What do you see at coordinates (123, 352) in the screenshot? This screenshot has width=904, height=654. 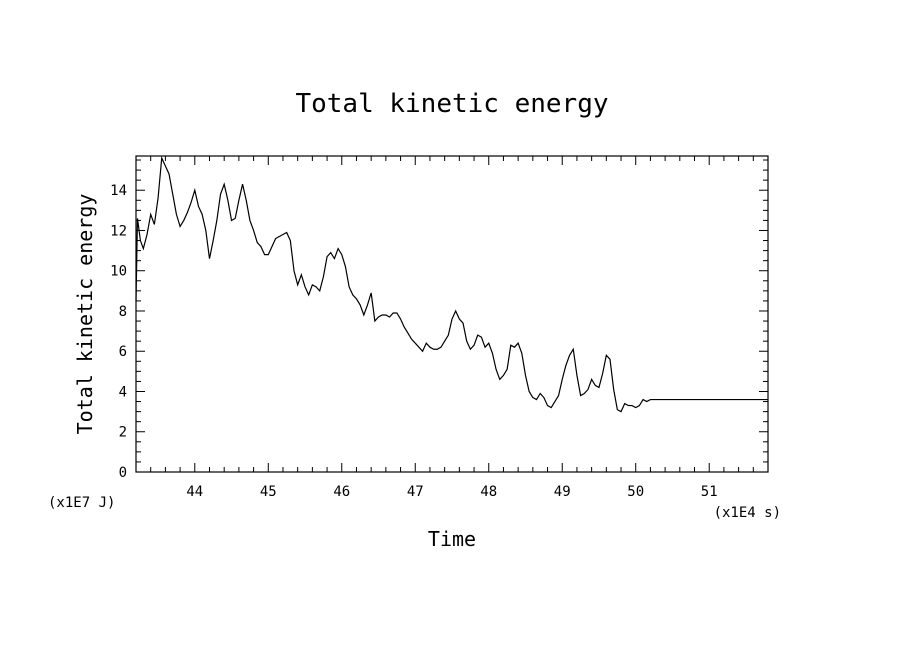 I see `y-tick-label: 6` at bounding box center [123, 352].